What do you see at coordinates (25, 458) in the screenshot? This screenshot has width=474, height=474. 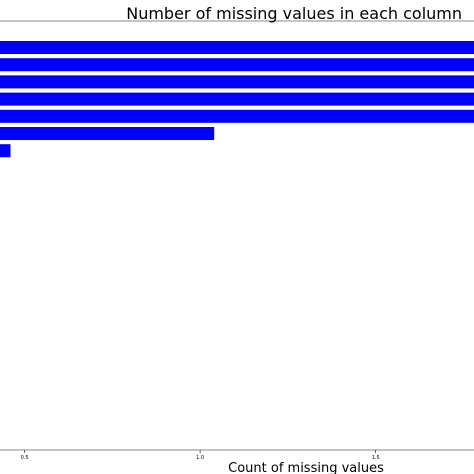 I see `x-tick-label-0: 0.5` at bounding box center [25, 458].